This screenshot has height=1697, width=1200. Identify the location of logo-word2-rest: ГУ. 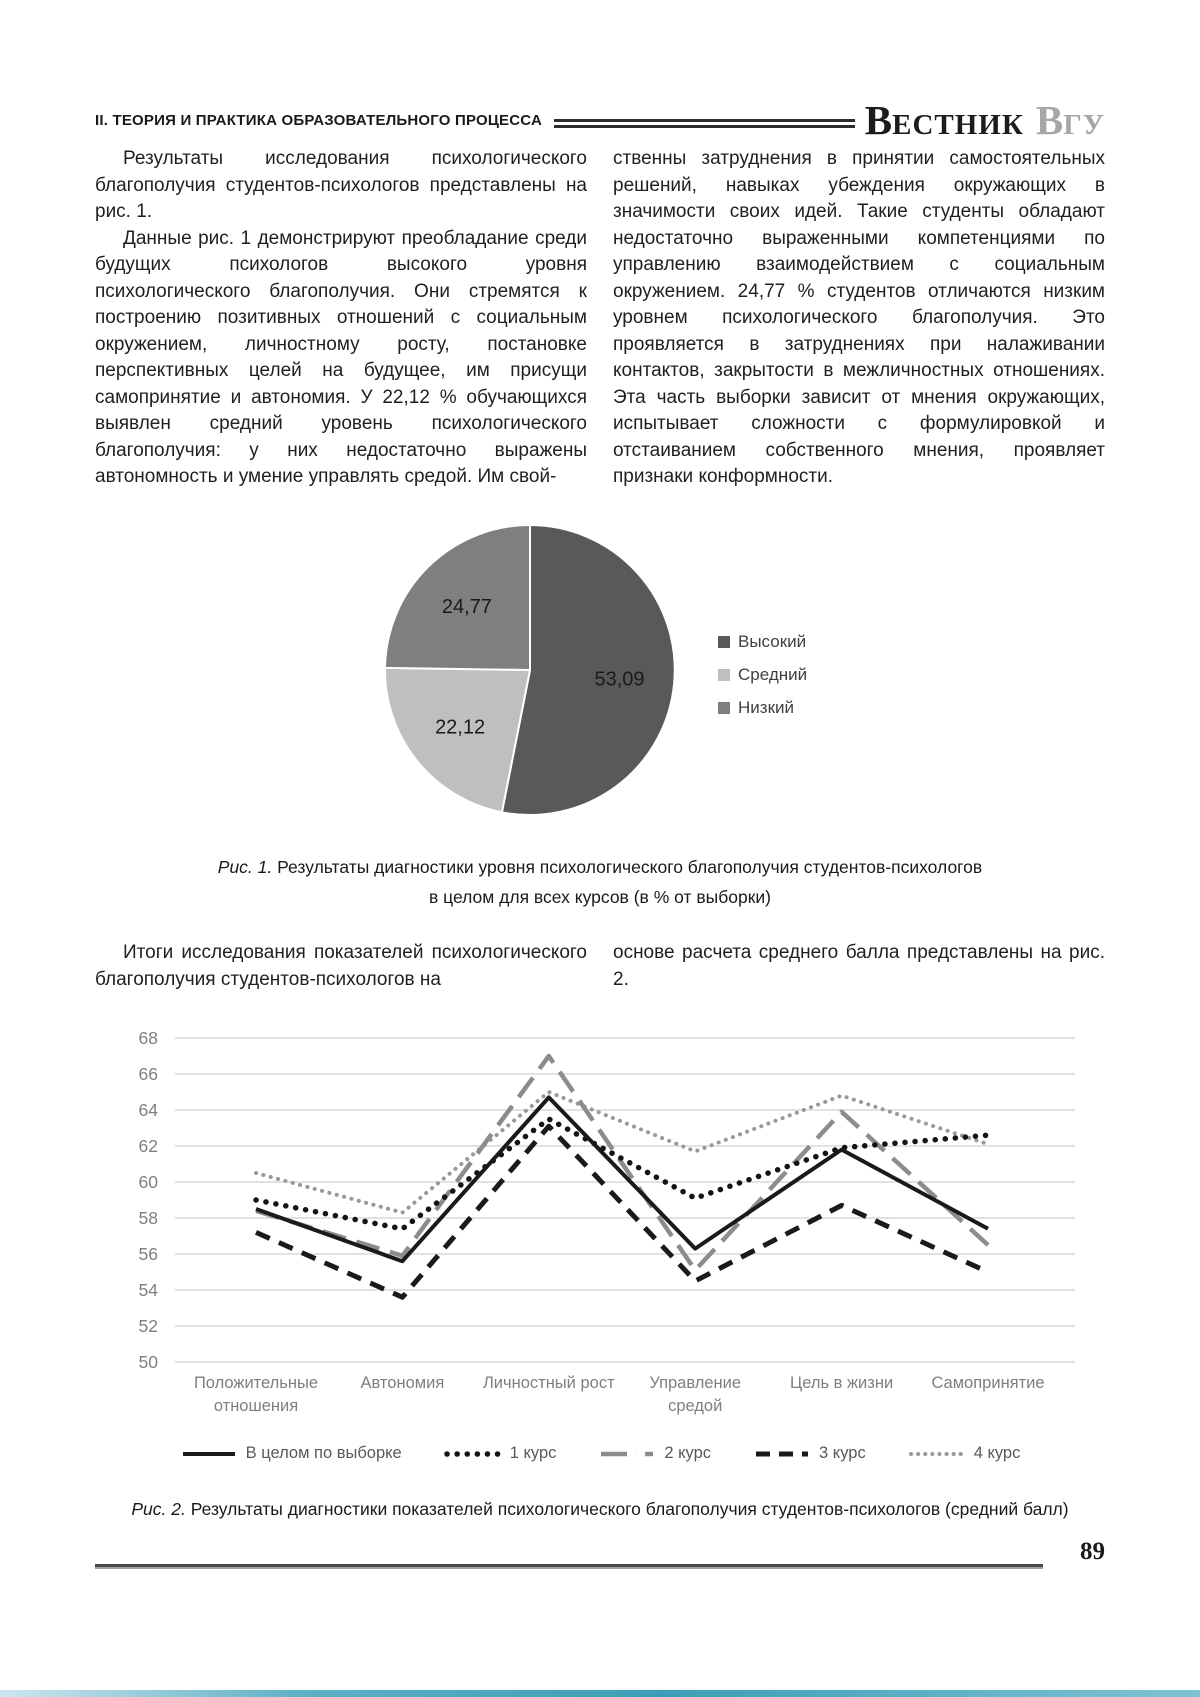
(1084, 125).